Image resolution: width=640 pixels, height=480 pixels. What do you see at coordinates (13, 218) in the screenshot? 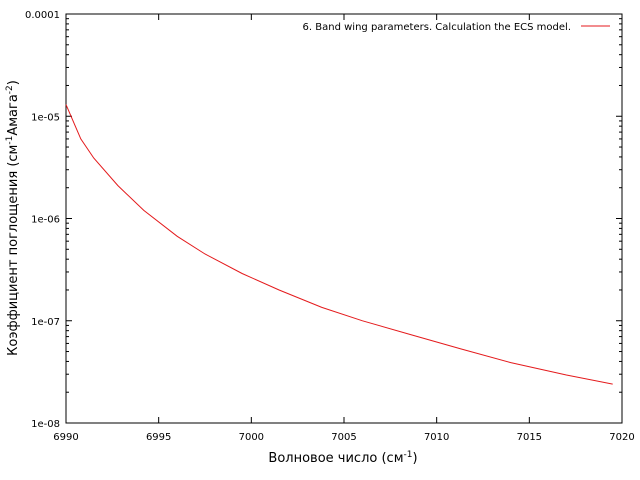
I see `y-axis-title: Коэффициент поглощения (см-1Амага-2)` at bounding box center [13, 218].